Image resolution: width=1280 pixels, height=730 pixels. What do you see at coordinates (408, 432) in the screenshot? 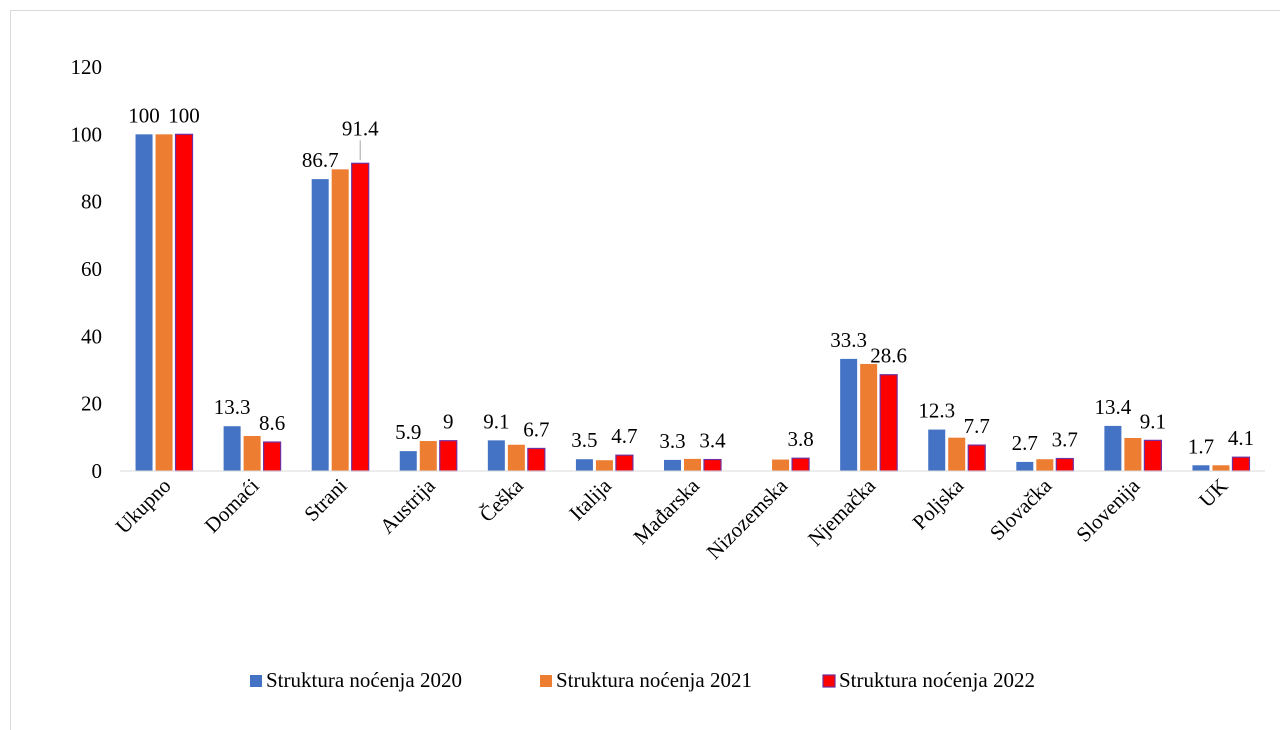
I see `data-label: 5.9` at bounding box center [408, 432].